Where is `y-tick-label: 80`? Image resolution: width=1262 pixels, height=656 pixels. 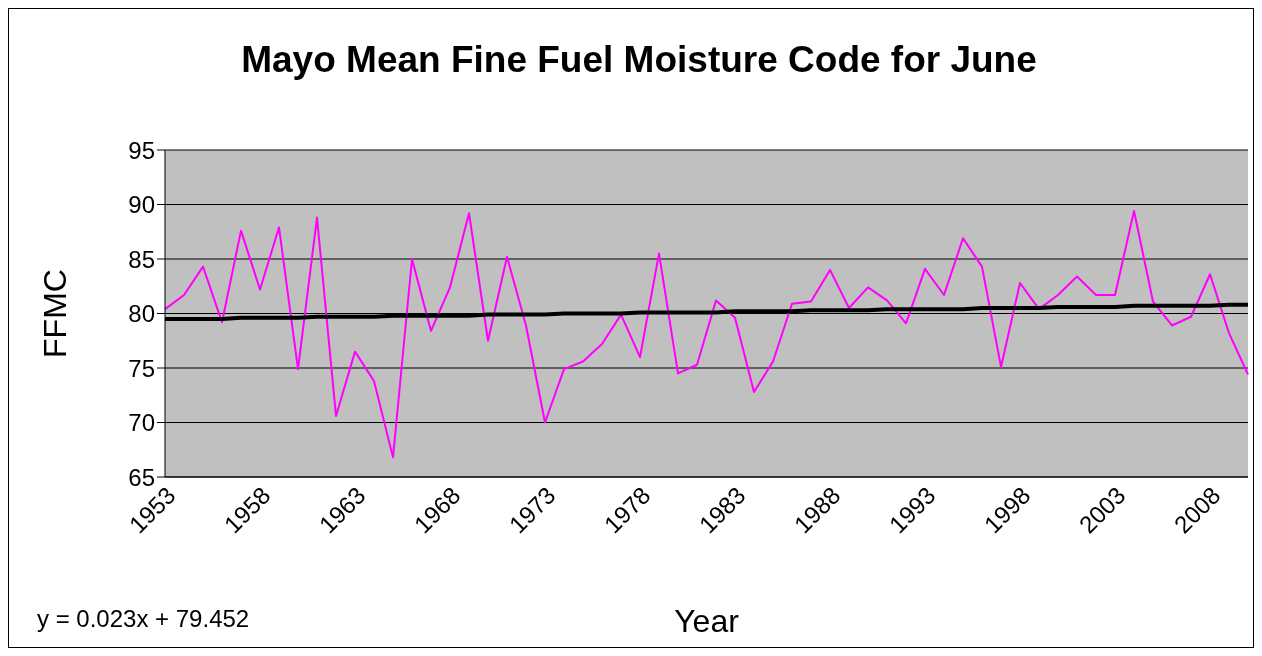 y-tick-label: 80 is located at coordinates (141, 314).